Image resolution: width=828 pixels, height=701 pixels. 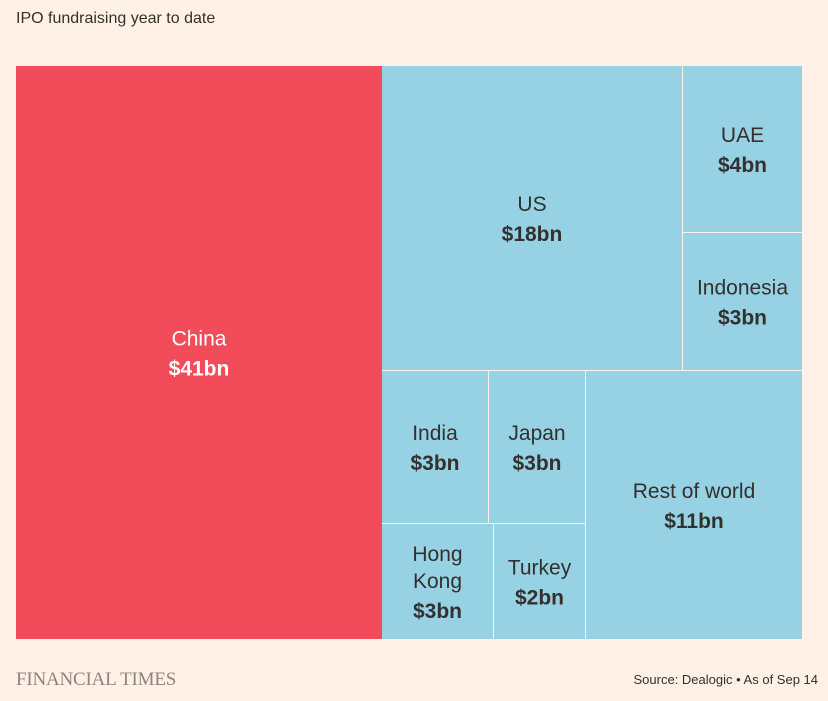 I want to click on treemap-cell-hong-kong: Hong Kong $3bn, so click(x=437, y=581).